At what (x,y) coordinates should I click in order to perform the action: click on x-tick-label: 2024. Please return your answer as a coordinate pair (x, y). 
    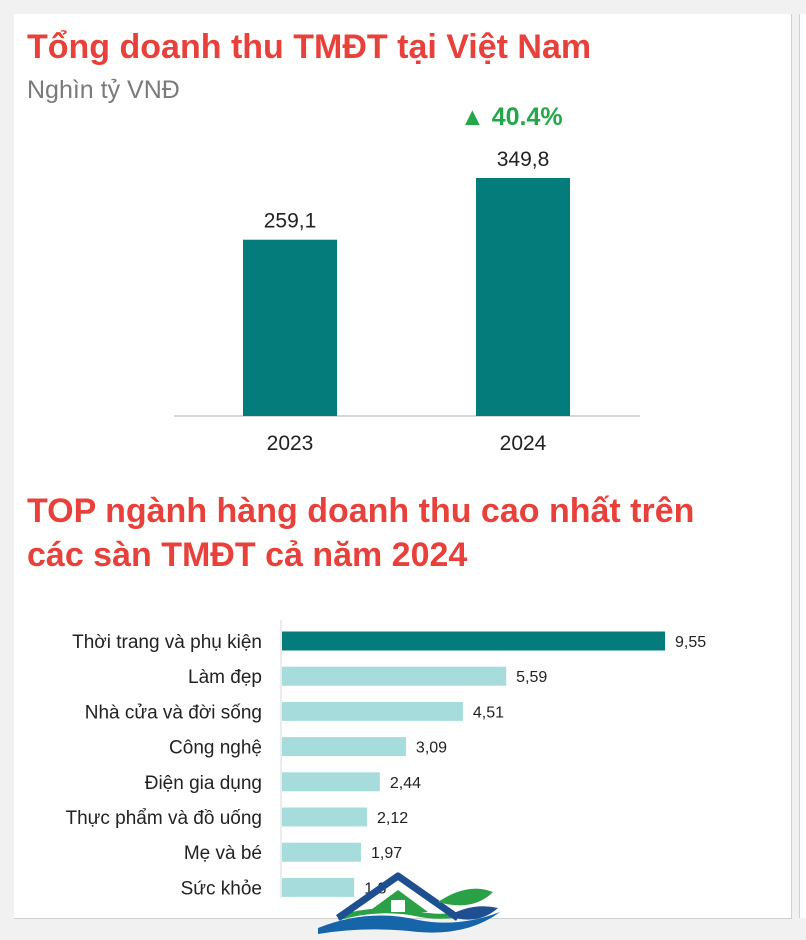
    Looking at the image, I should click on (523, 443).